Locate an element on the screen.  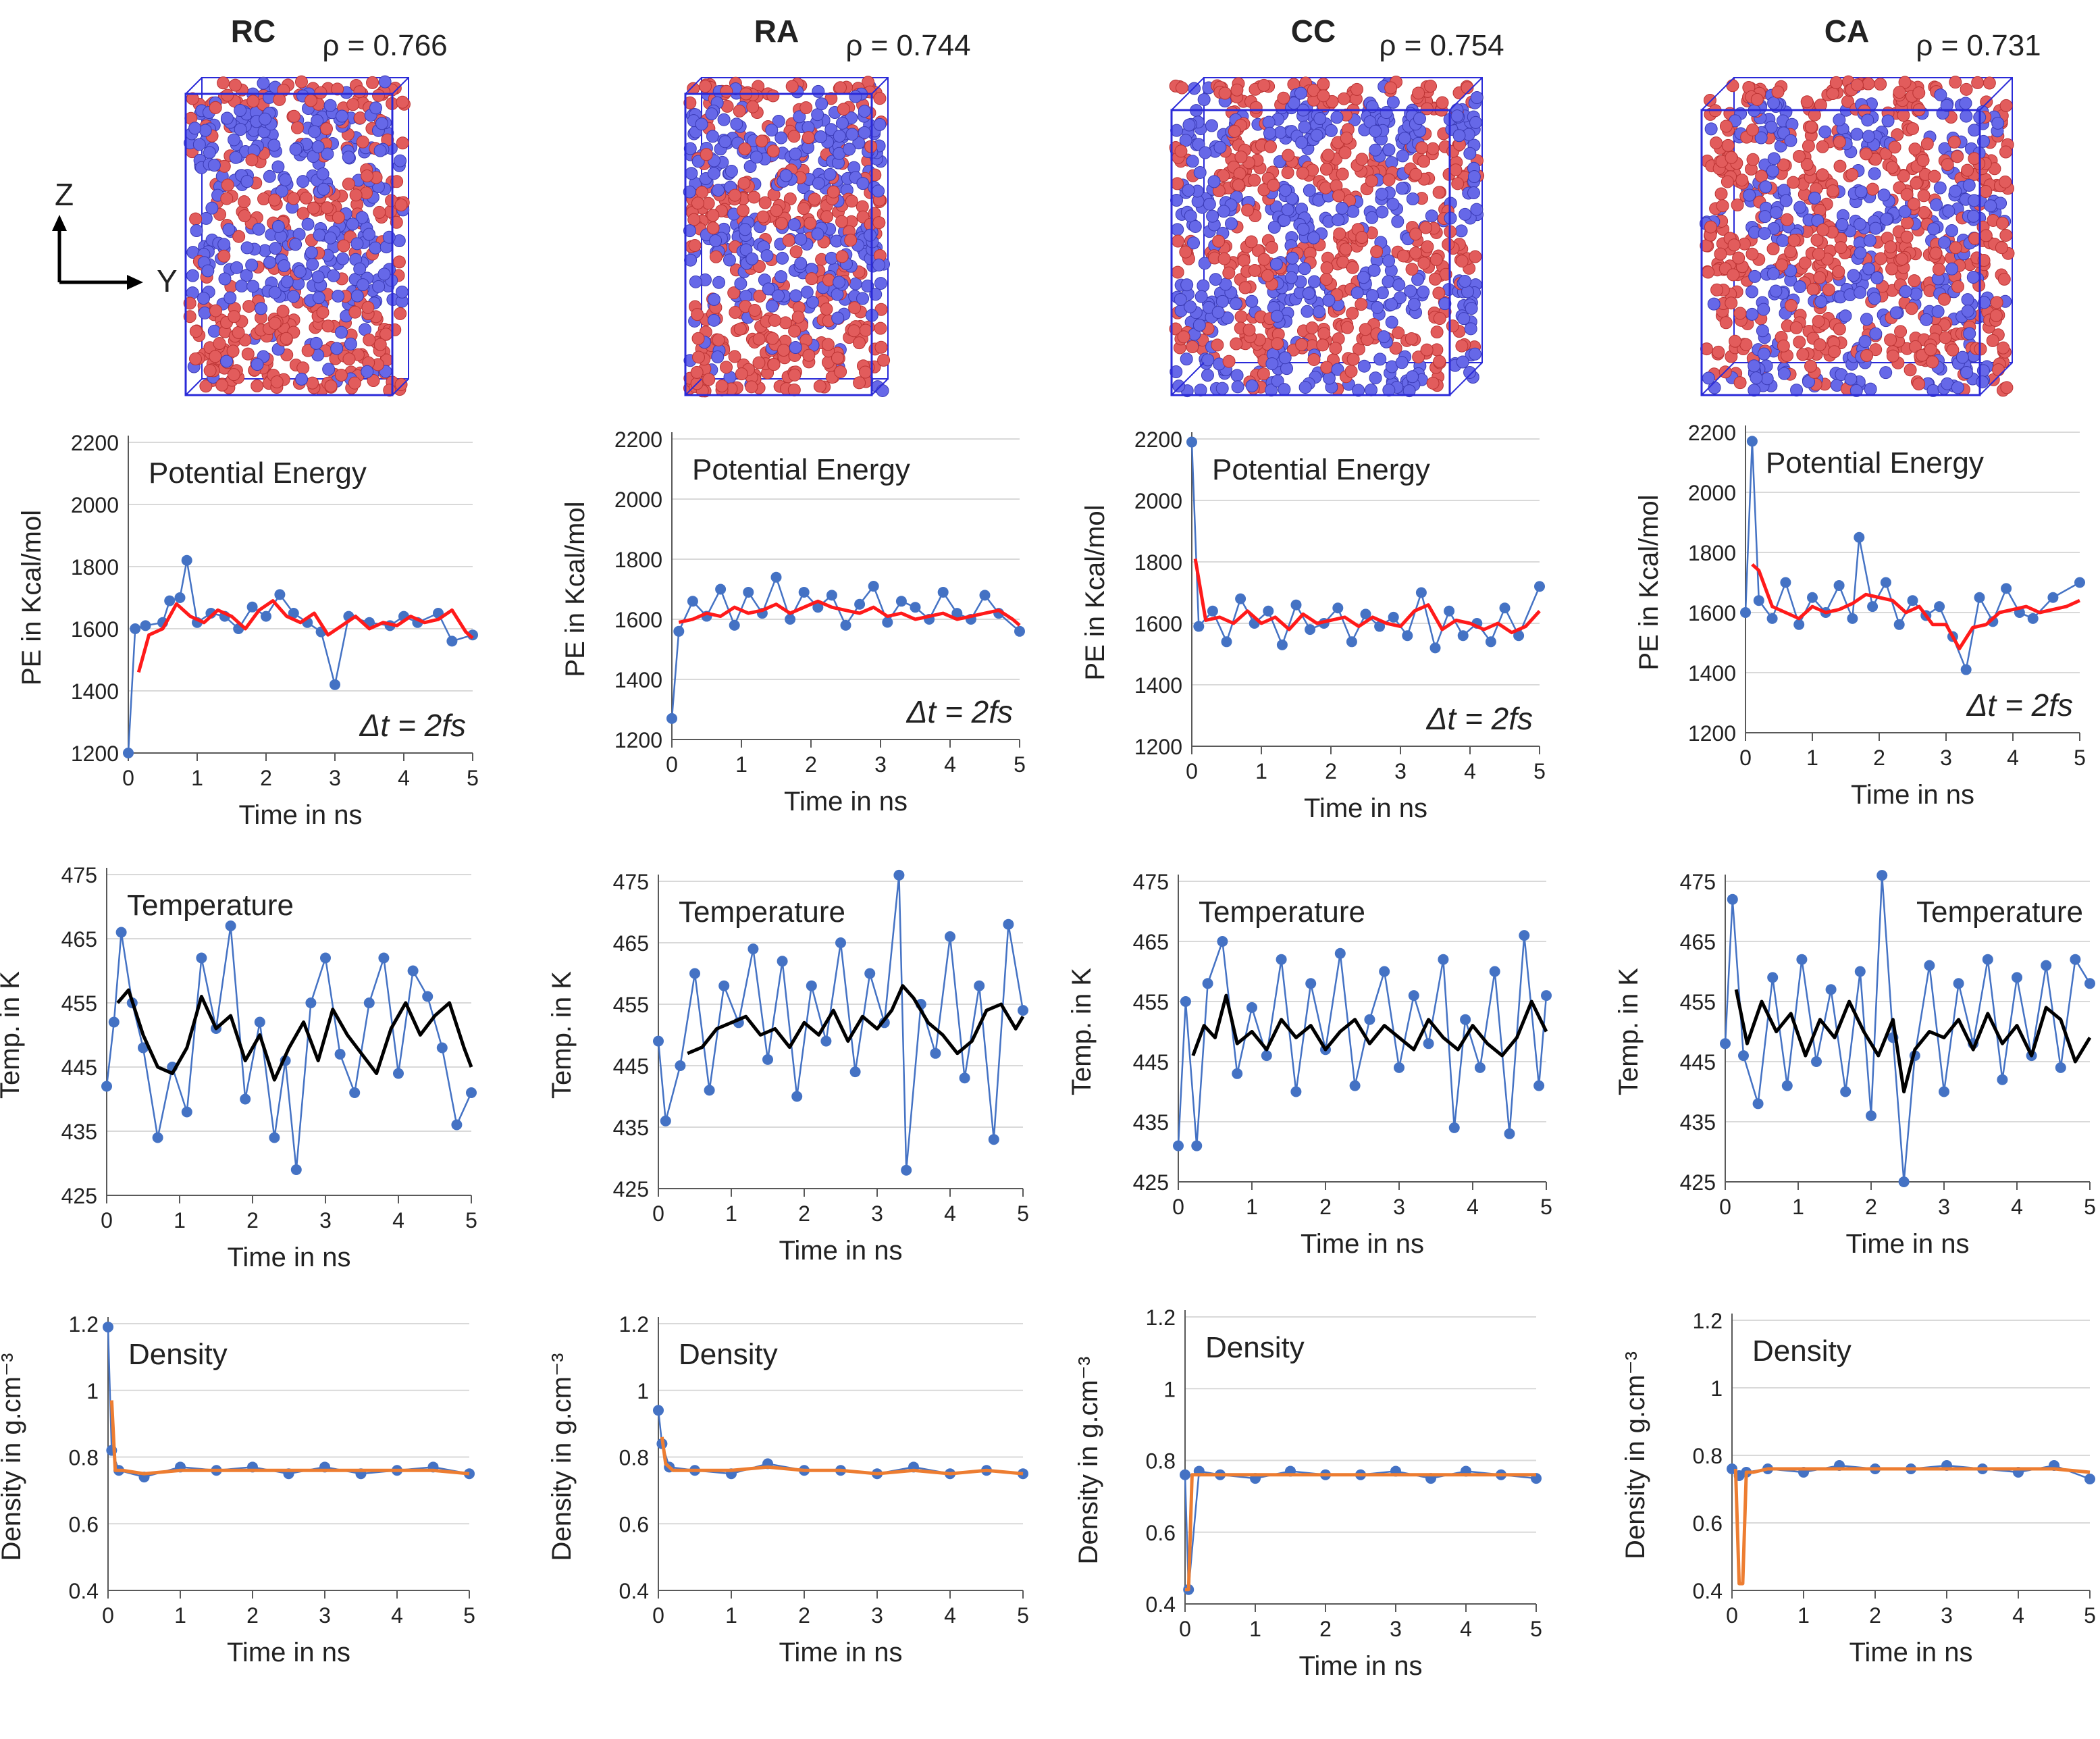
y-tick-label: 2000 is located at coordinates (95, 505).